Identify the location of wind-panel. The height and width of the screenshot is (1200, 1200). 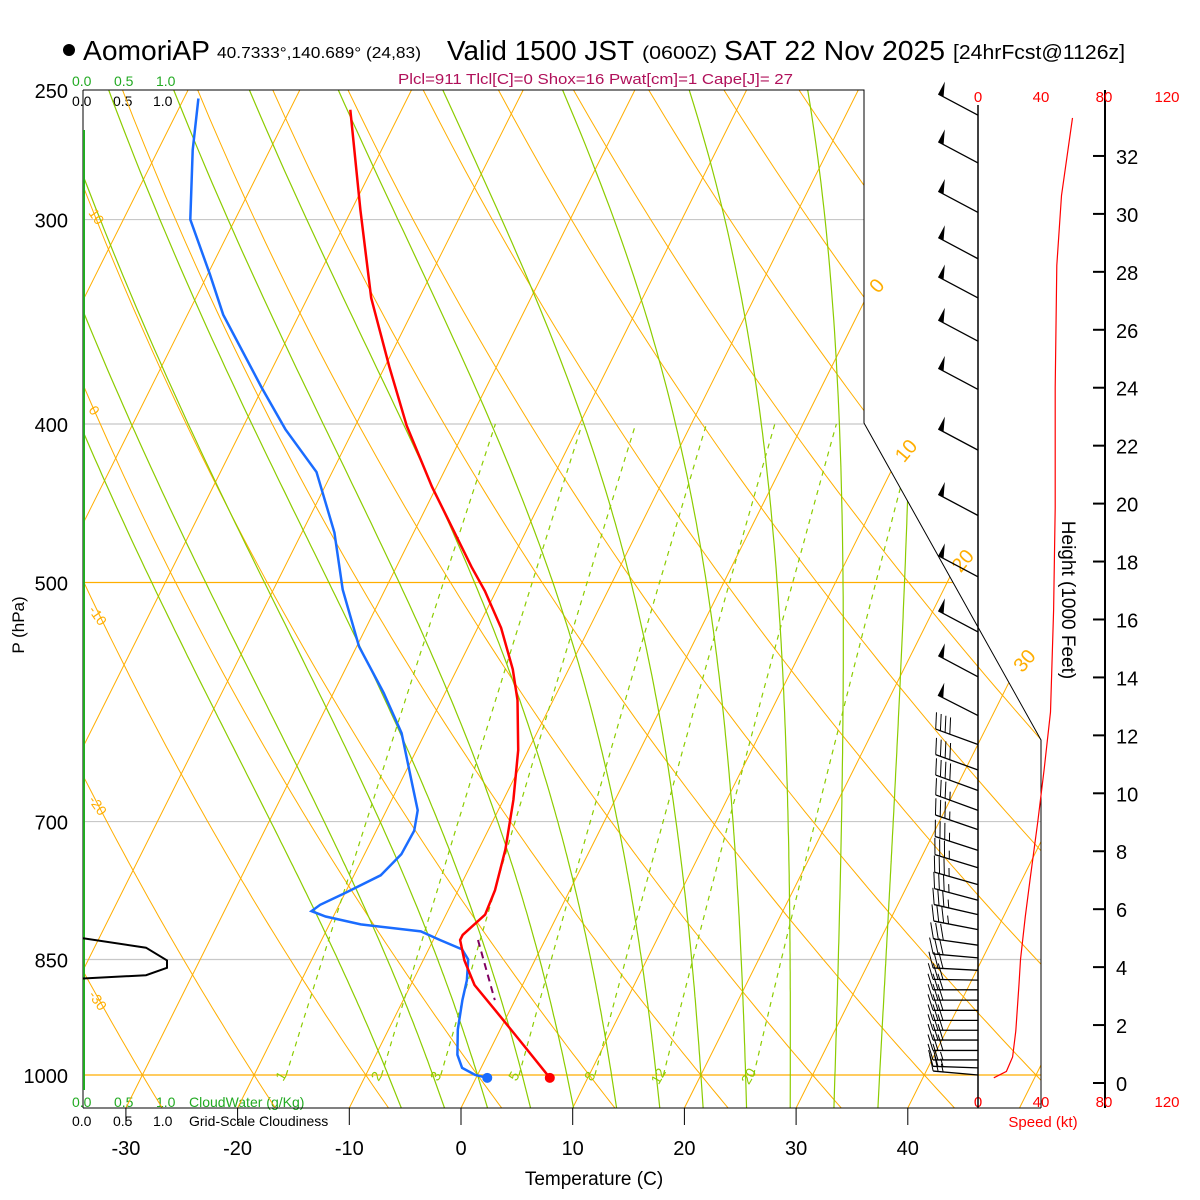
(1000, 594).